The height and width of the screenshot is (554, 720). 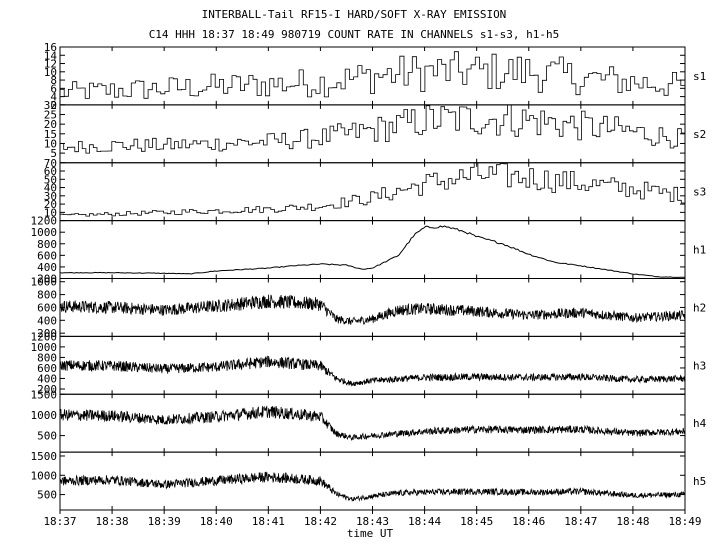 What do you see at coordinates (47, 357) in the screenshot?
I see `y-tick-label-h3: 800` at bounding box center [47, 357].